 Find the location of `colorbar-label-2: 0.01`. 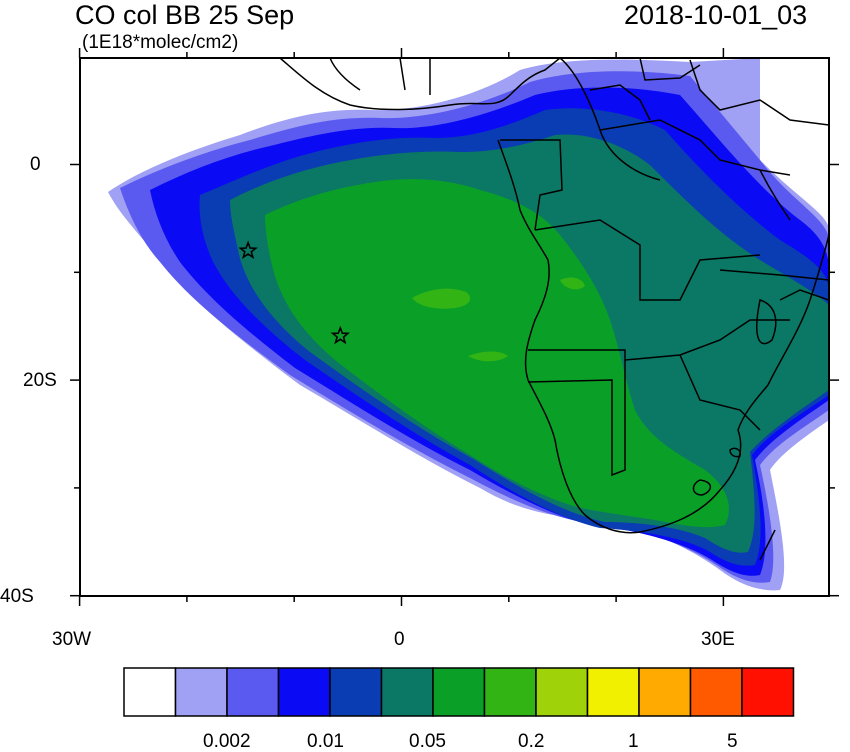

colorbar-label-2: 0.01 is located at coordinates (325, 741).